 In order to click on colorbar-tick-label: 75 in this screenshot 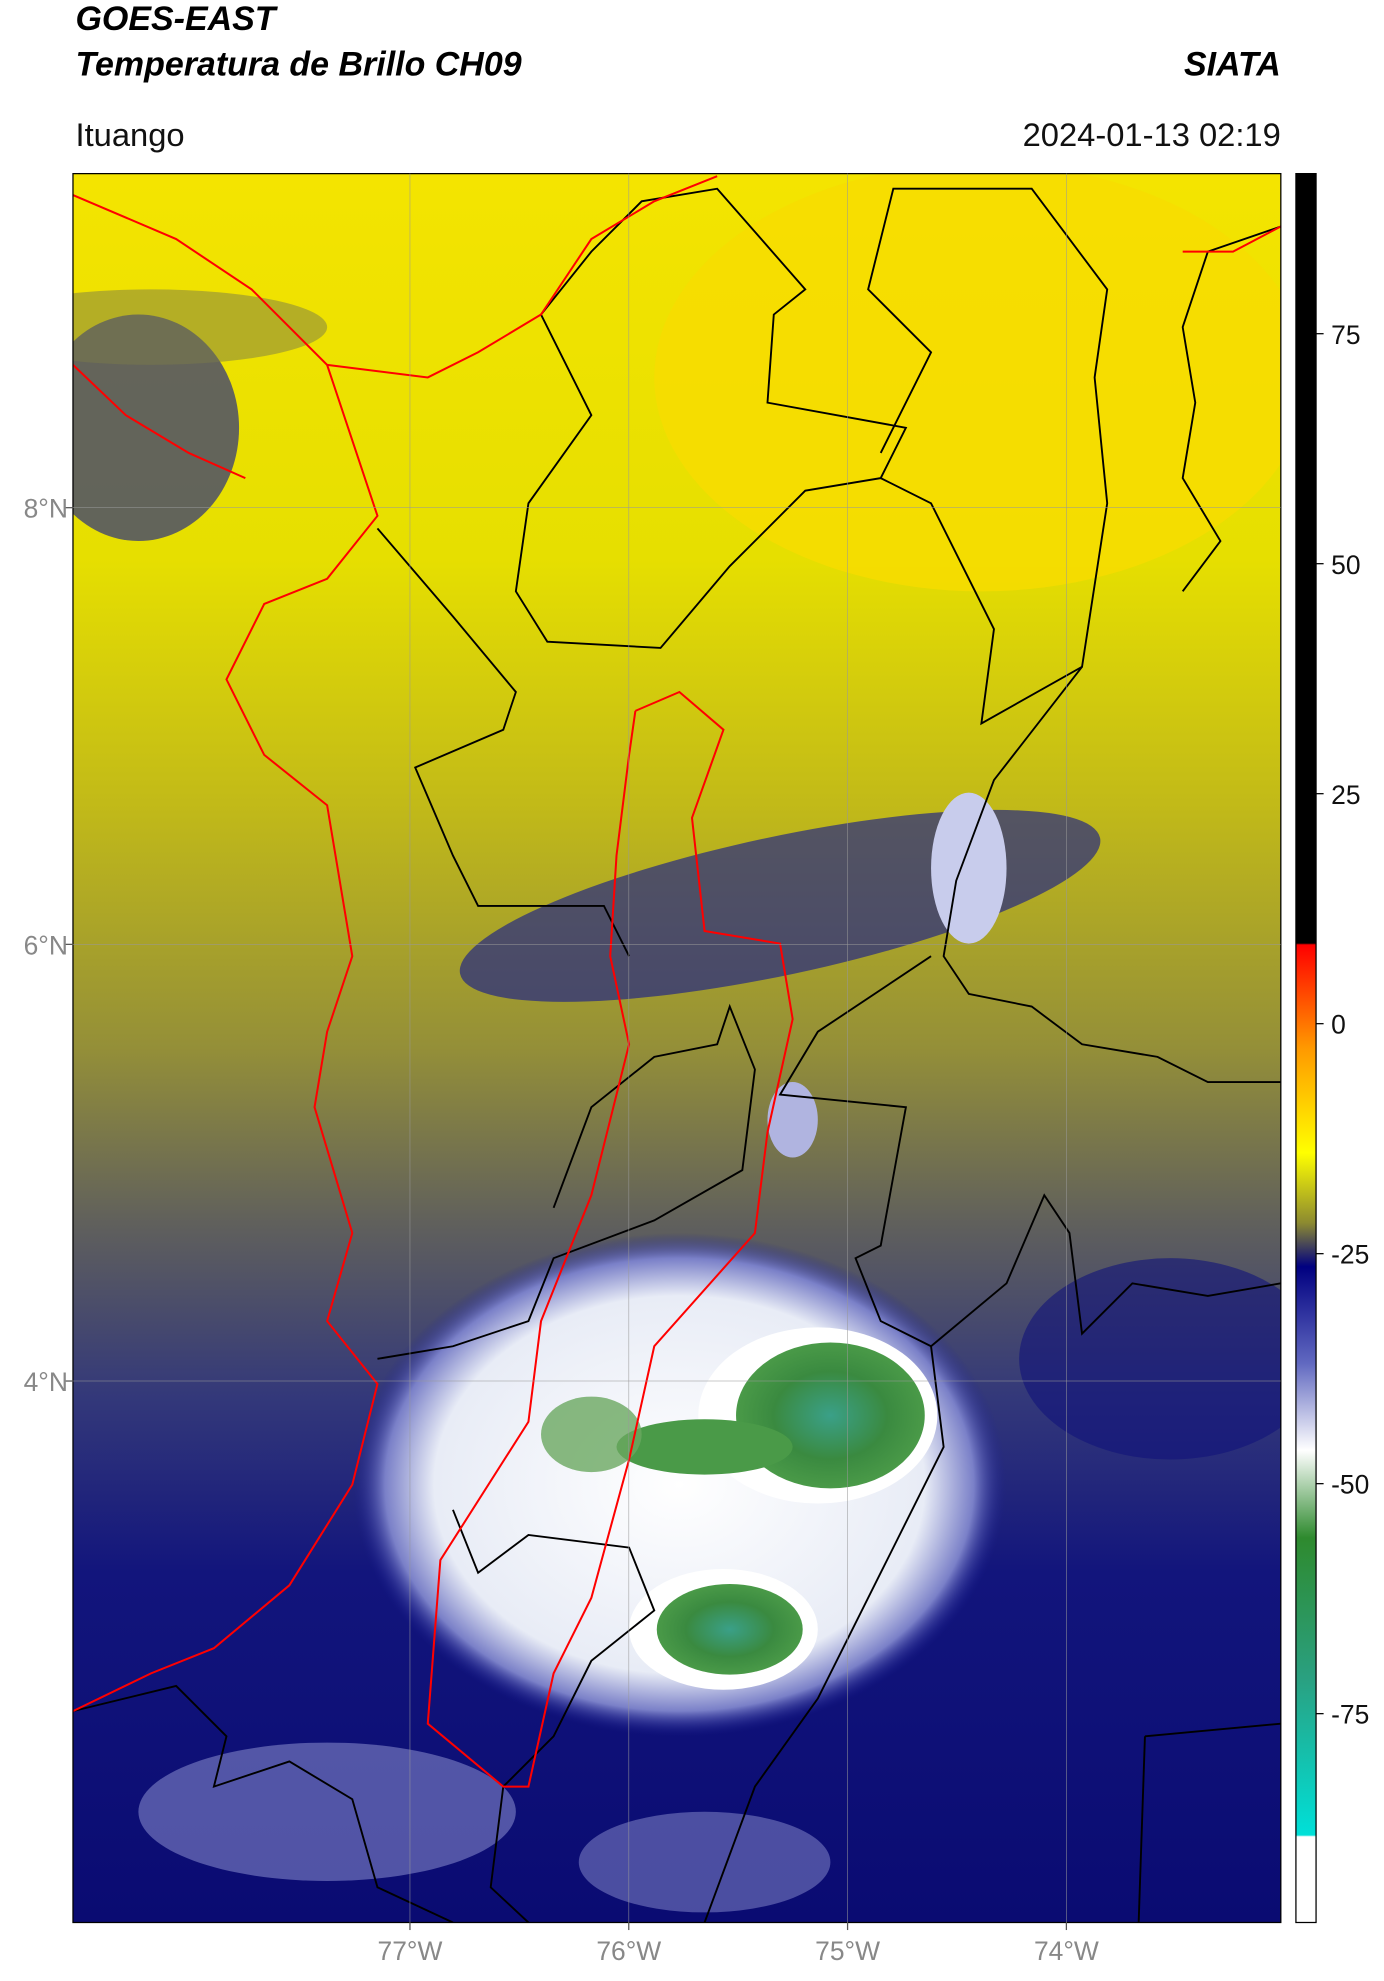, I will do `click(1345, 335)`.